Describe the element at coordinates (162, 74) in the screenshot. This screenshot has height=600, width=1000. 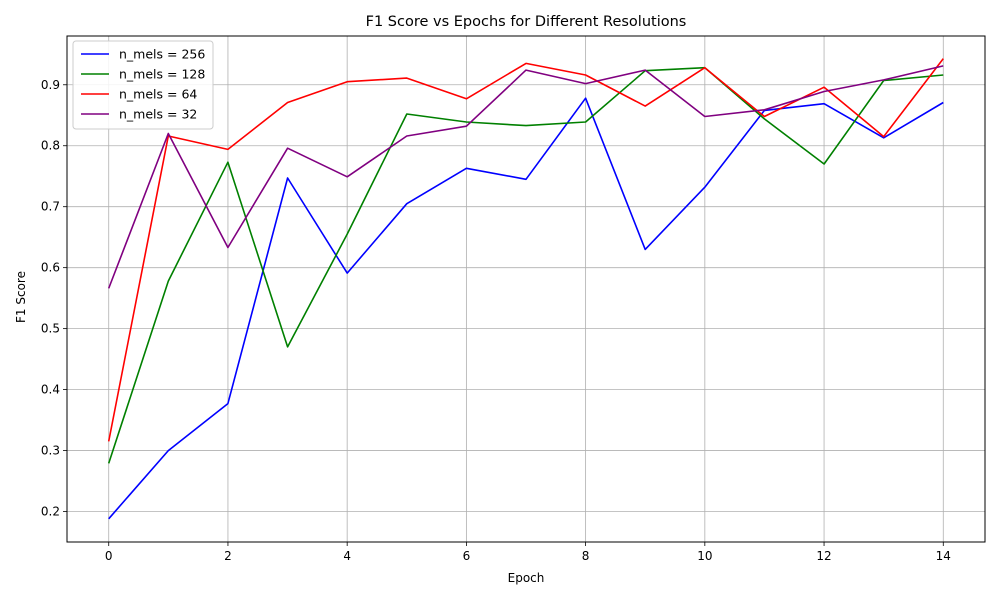
I see `legend-label: n_mels = 128` at that location.